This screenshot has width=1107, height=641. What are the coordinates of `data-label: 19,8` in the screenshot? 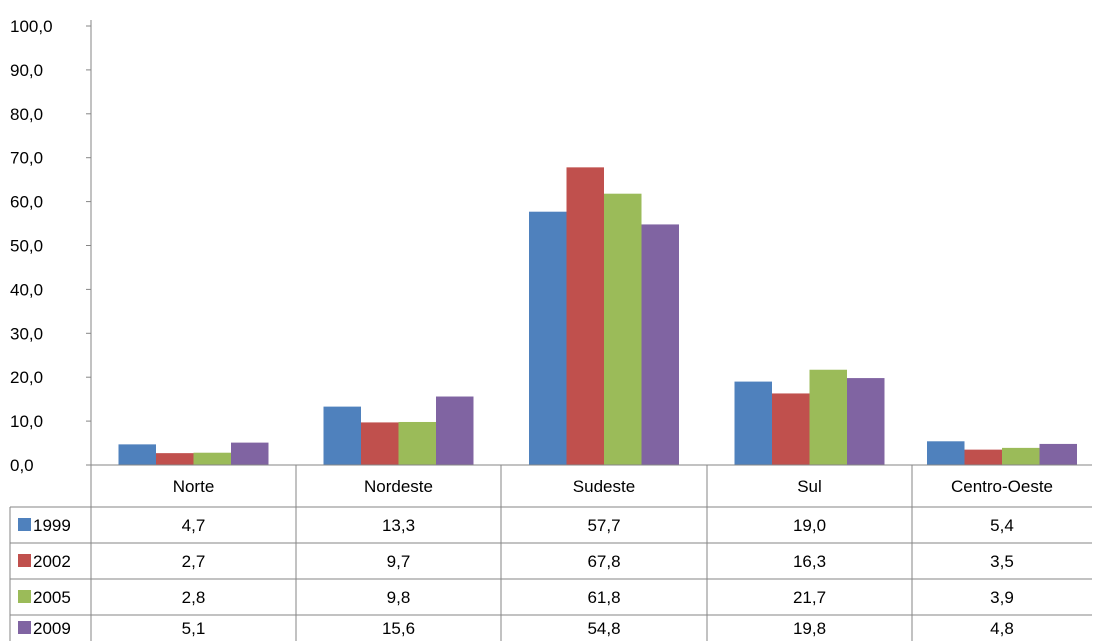 It's located at (809, 628).